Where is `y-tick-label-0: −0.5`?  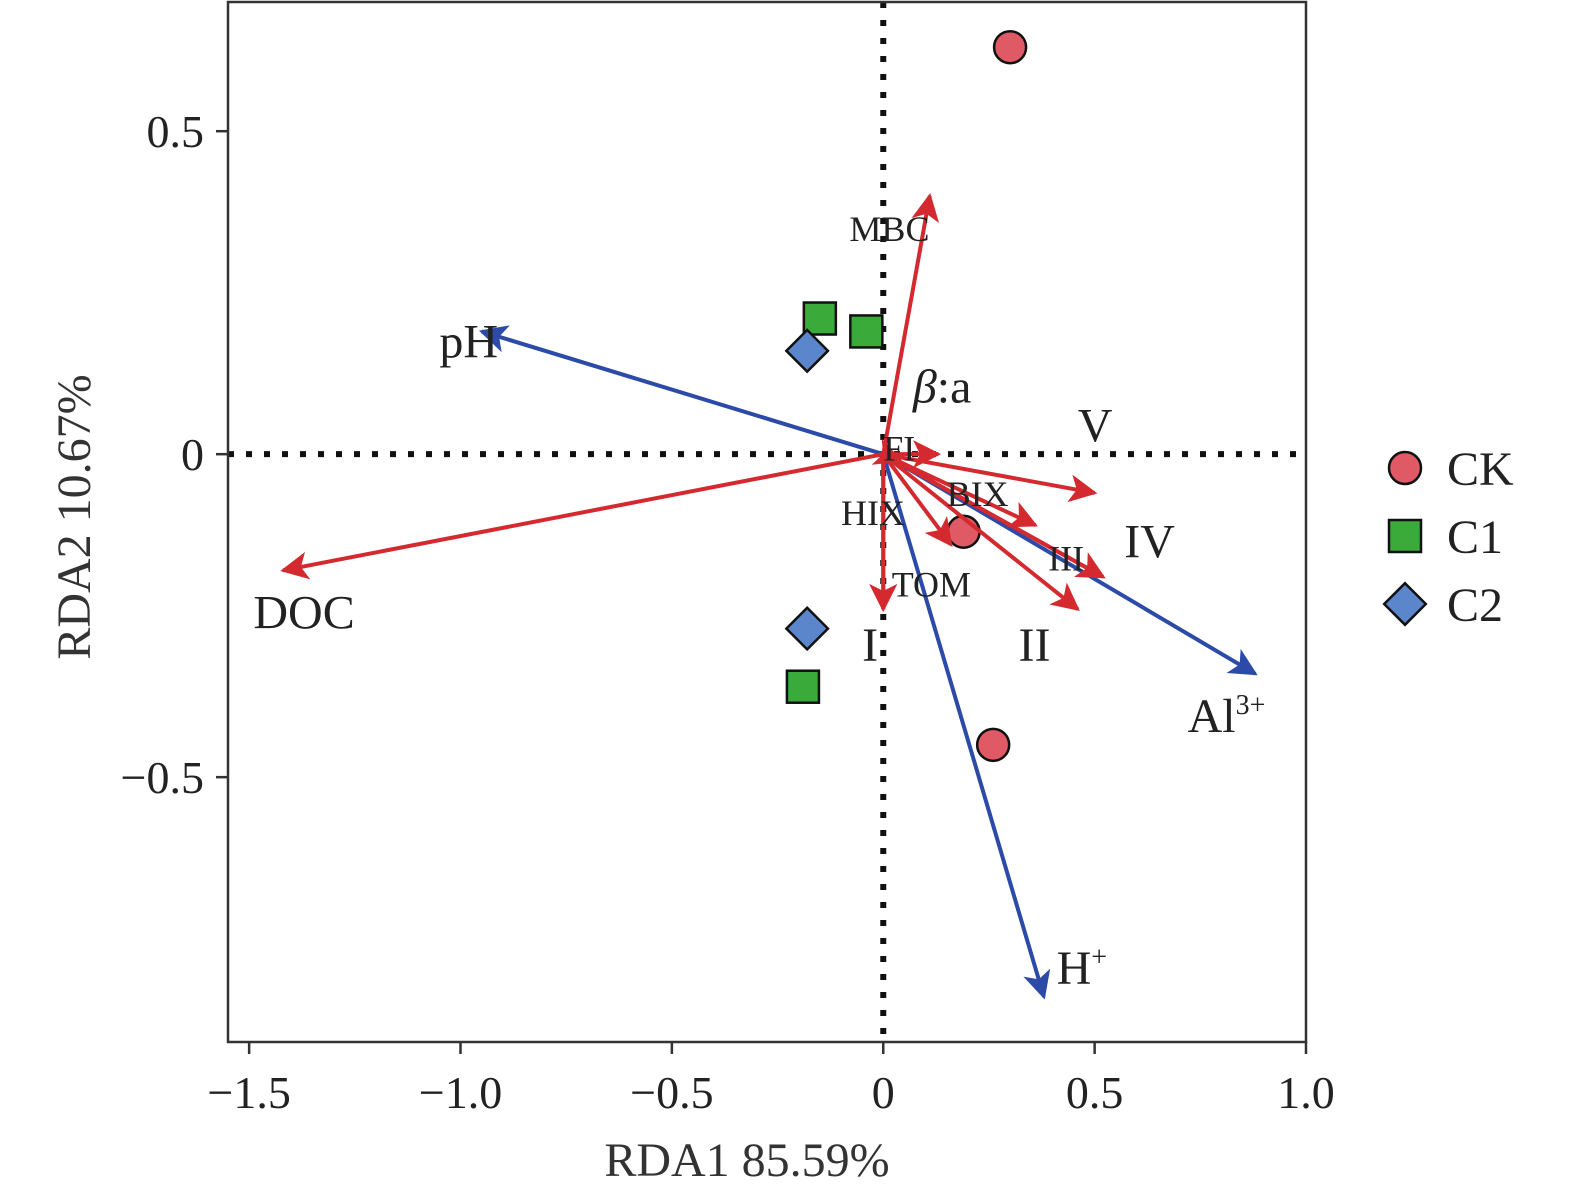
y-tick-label-0: −0.5 is located at coordinates (162, 777).